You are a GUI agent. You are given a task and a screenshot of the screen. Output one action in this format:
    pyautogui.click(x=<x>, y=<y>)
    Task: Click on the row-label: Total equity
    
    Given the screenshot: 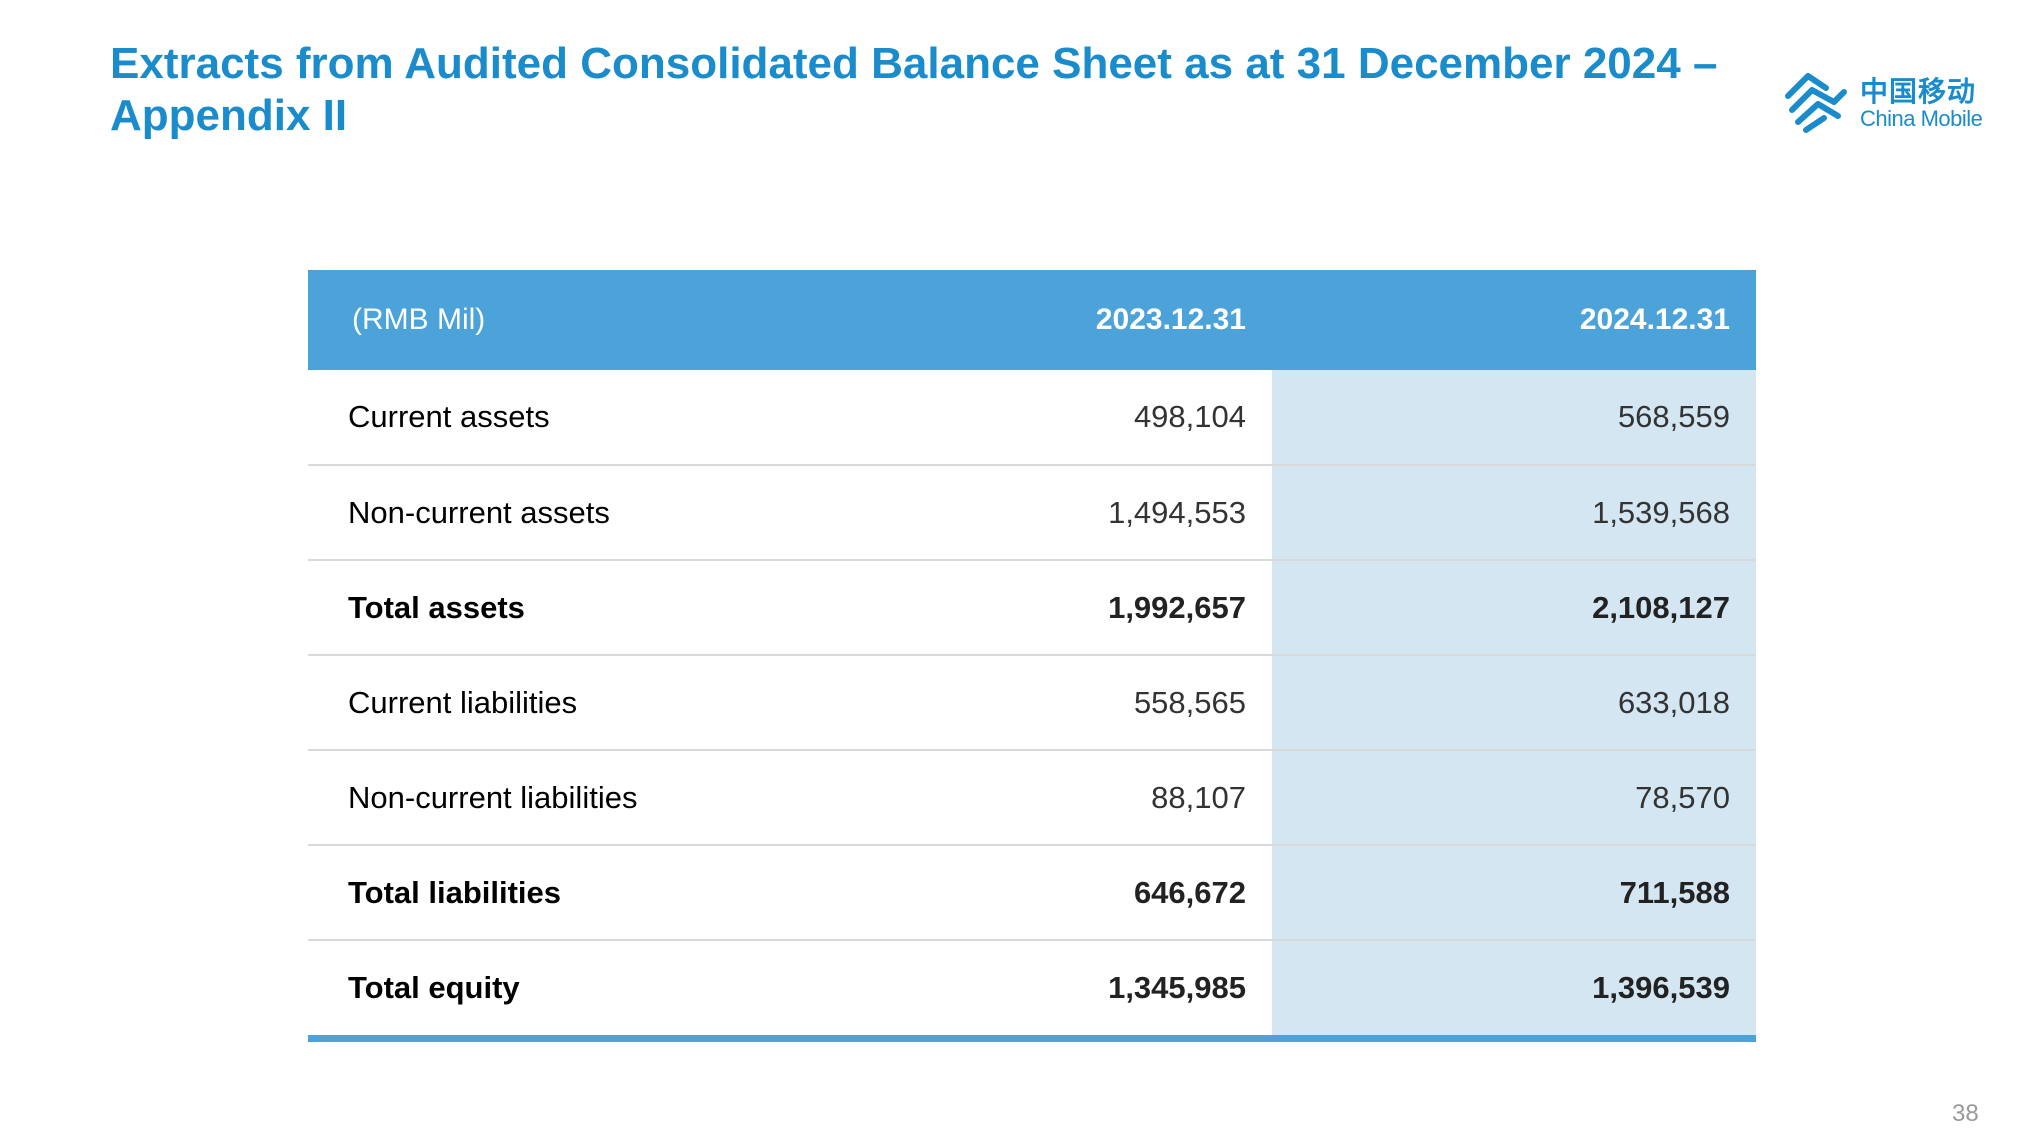 What is the action you would take?
    pyautogui.click(x=635, y=987)
    